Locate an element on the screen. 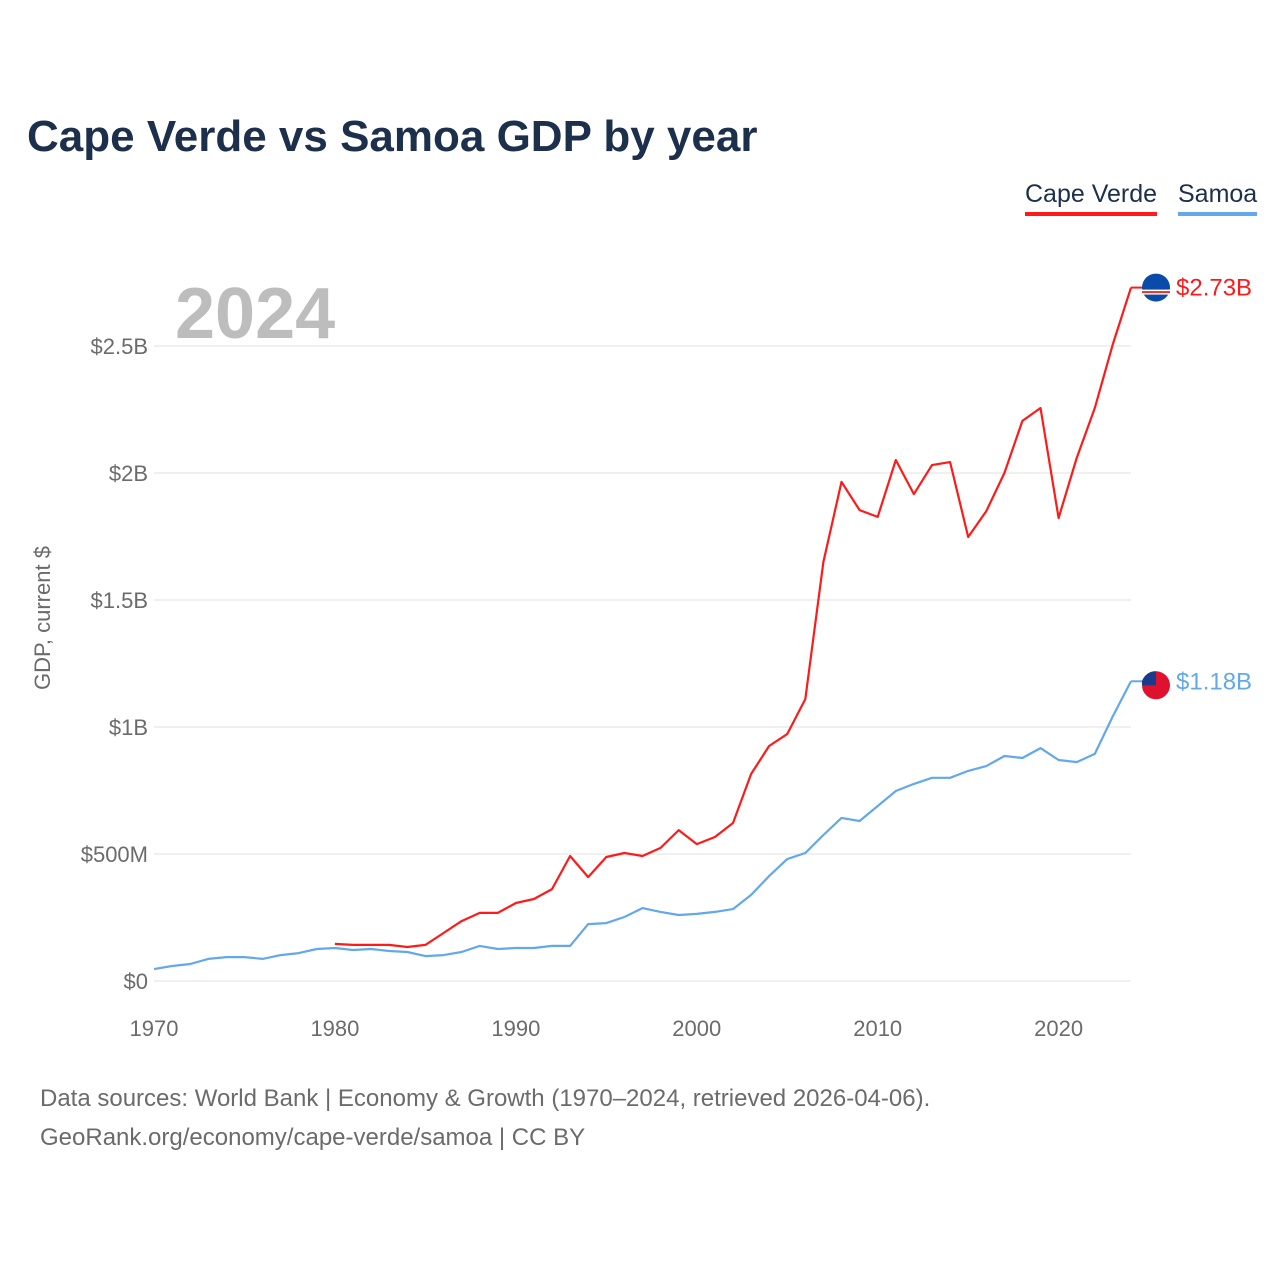 This screenshot has width=1280, height=1280. x-tick-label: 1990 is located at coordinates (515, 1028).